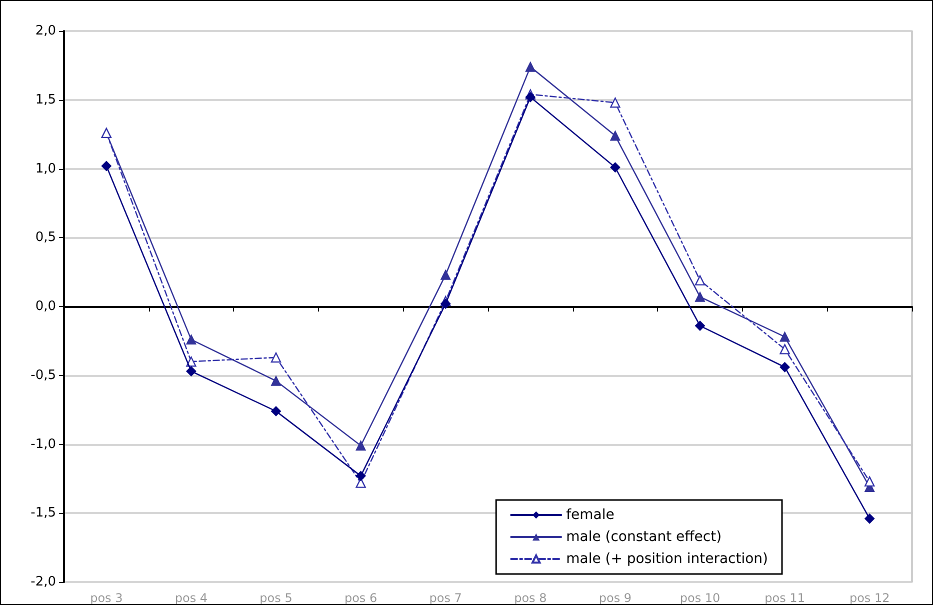 This screenshot has height=605, width=933. What do you see at coordinates (667, 559) in the screenshot?
I see `legend-label: male (+ position interaction)` at bounding box center [667, 559].